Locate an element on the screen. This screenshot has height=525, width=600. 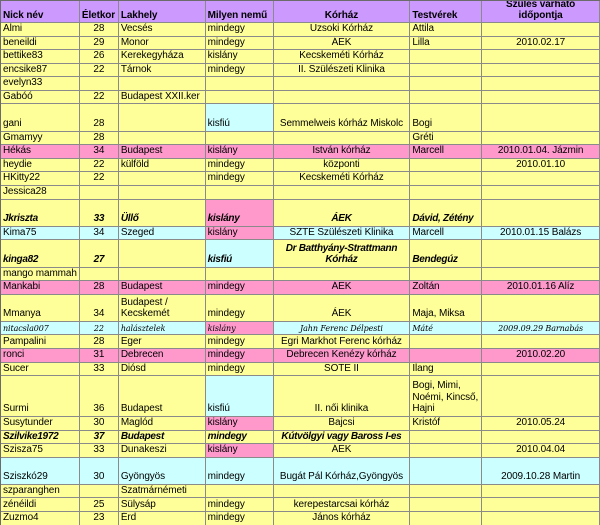
cell-hospital: Dr Batthyány-Strattmann Kórház is located at coordinates (342, 254).